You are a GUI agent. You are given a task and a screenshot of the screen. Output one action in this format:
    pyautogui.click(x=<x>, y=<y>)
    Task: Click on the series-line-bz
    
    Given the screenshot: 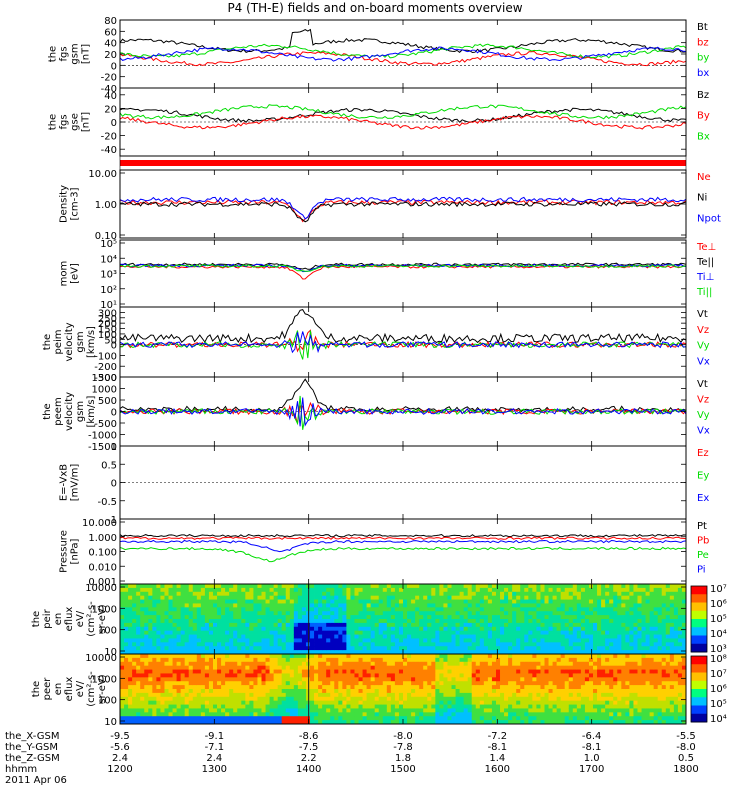 What is the action you would take?
    pyautogui.click(x=403, y=58)
    